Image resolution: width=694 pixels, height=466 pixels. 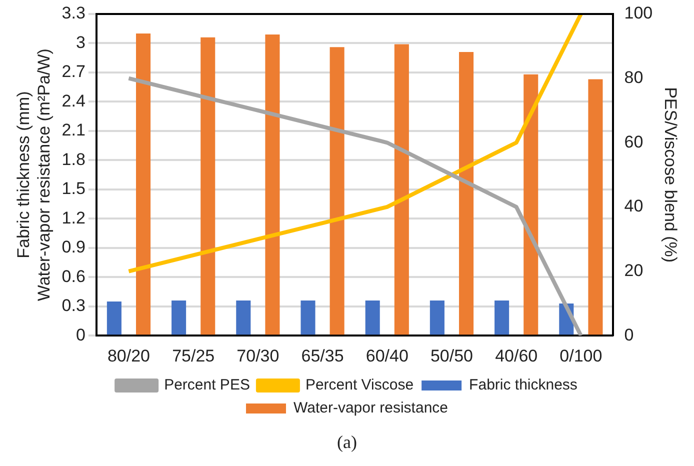 I want to click on y2-tick-label: 40, so click(x=634, y=206).